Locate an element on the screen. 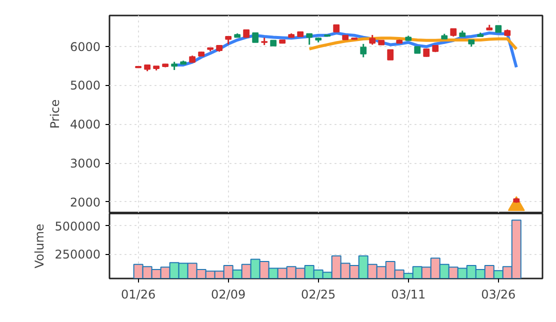 This screenshot has width=556, height=322. y-axis-title: Volume is located at coordinates (39, 246).